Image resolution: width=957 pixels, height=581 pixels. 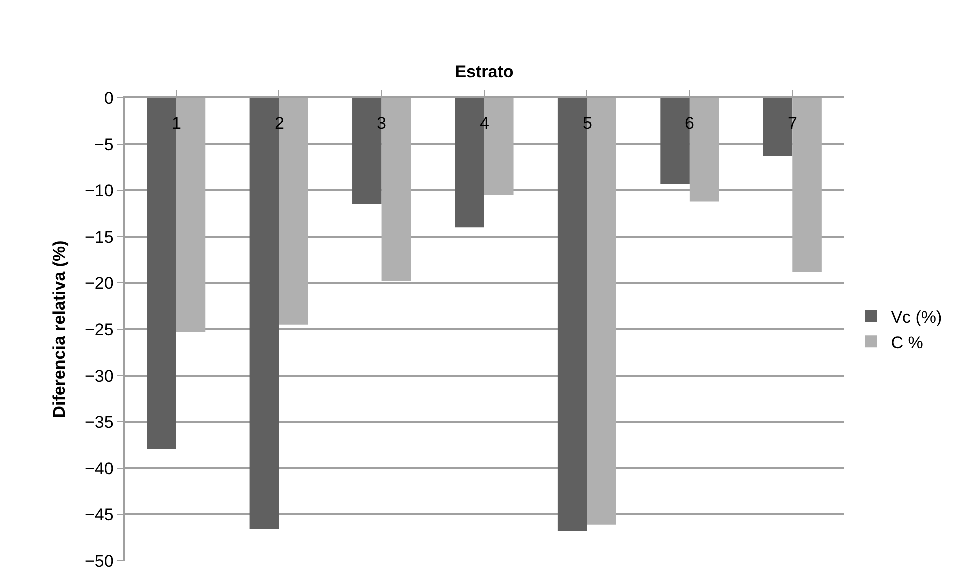 I want to click on y-tick-label: 0, so click(x=109, y=98).